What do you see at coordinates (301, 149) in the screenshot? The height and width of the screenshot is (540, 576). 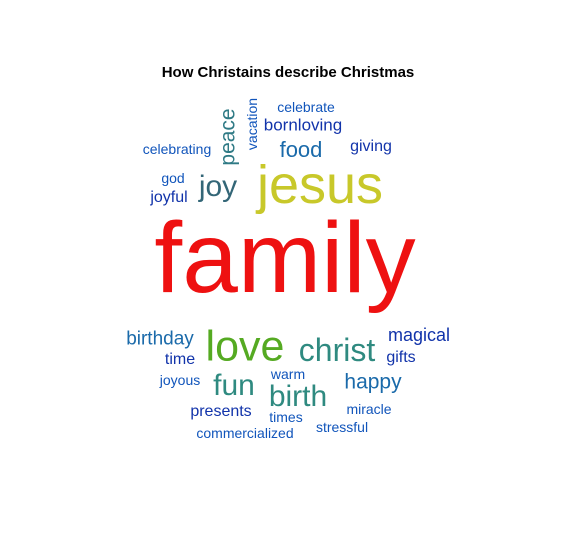 I see `word-food: food` at bounding box center [301, 149].